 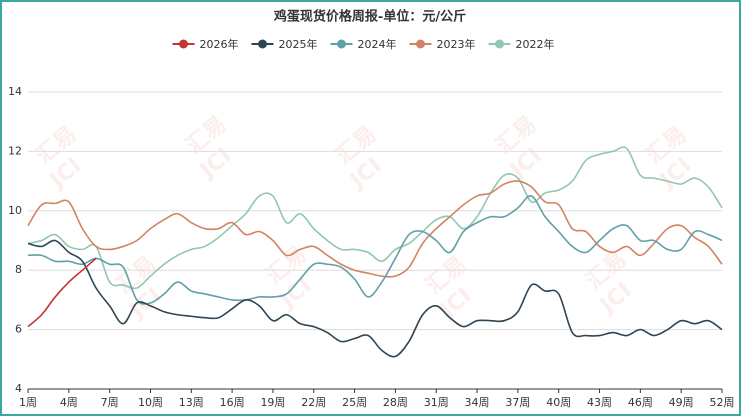 I want to click on x-tick-label: 46周, so click(x=640, y=402).